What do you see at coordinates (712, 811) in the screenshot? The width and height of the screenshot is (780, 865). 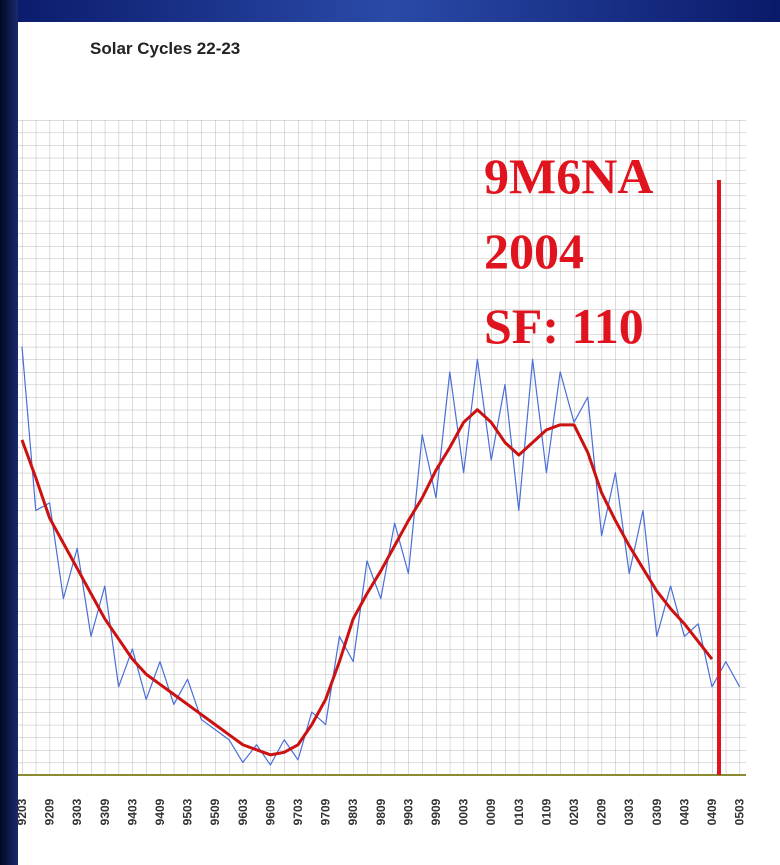 I see `x-tick-label: 0409` at bounding box center [712, 811].